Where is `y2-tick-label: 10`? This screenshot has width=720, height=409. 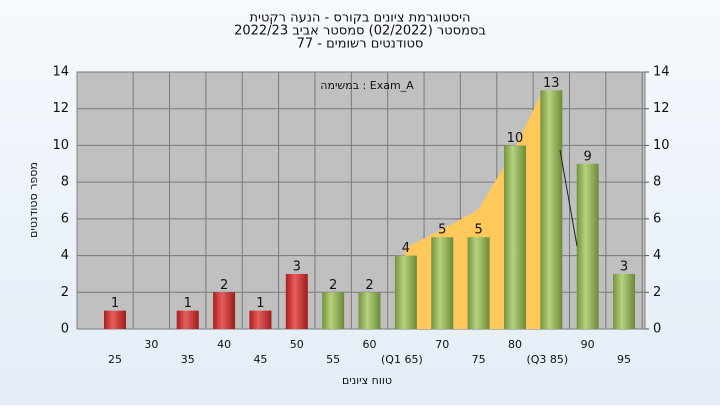
y2-tick-label: 10 is located at coordinates (661, 145).